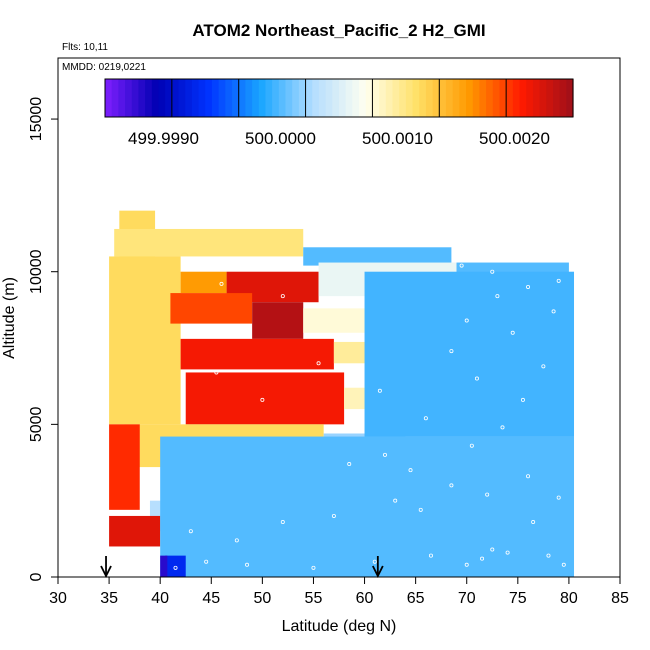 This screenshot has height=650, width=650. What do you see at coordinates (109, 598) in the screenshot?
I see `x-tick-label: 35` at bounding box center [109, 598].